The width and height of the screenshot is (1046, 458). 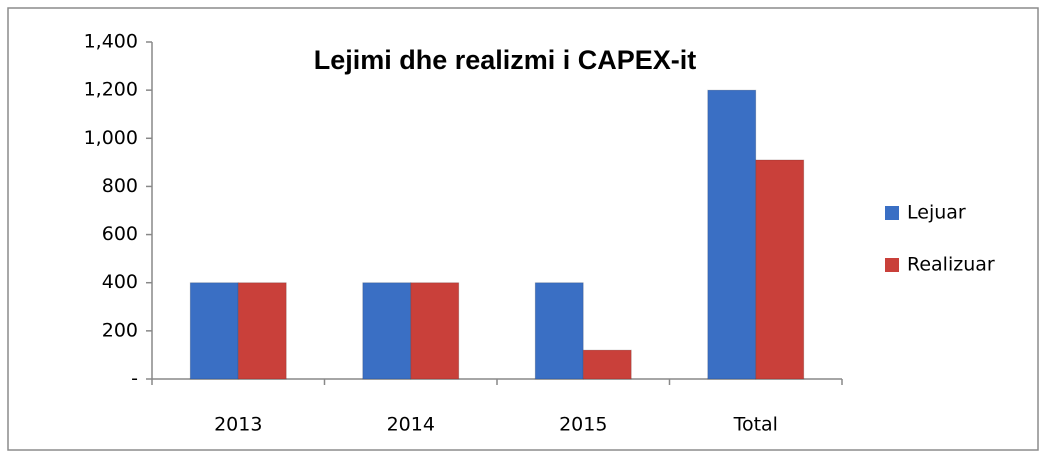 I want to click on y-tick-label: 800, so click(x=120, y=186).